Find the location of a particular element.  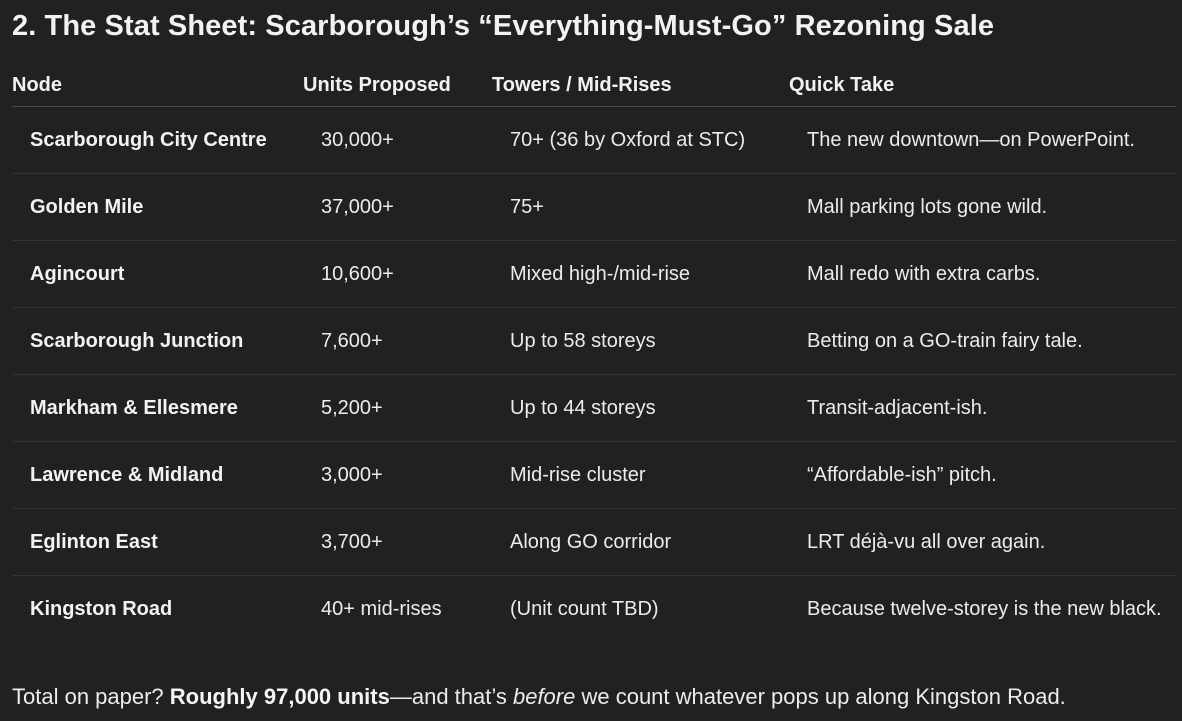

cell-node: Scarborough City Centre is located at coordinates (157, 140).